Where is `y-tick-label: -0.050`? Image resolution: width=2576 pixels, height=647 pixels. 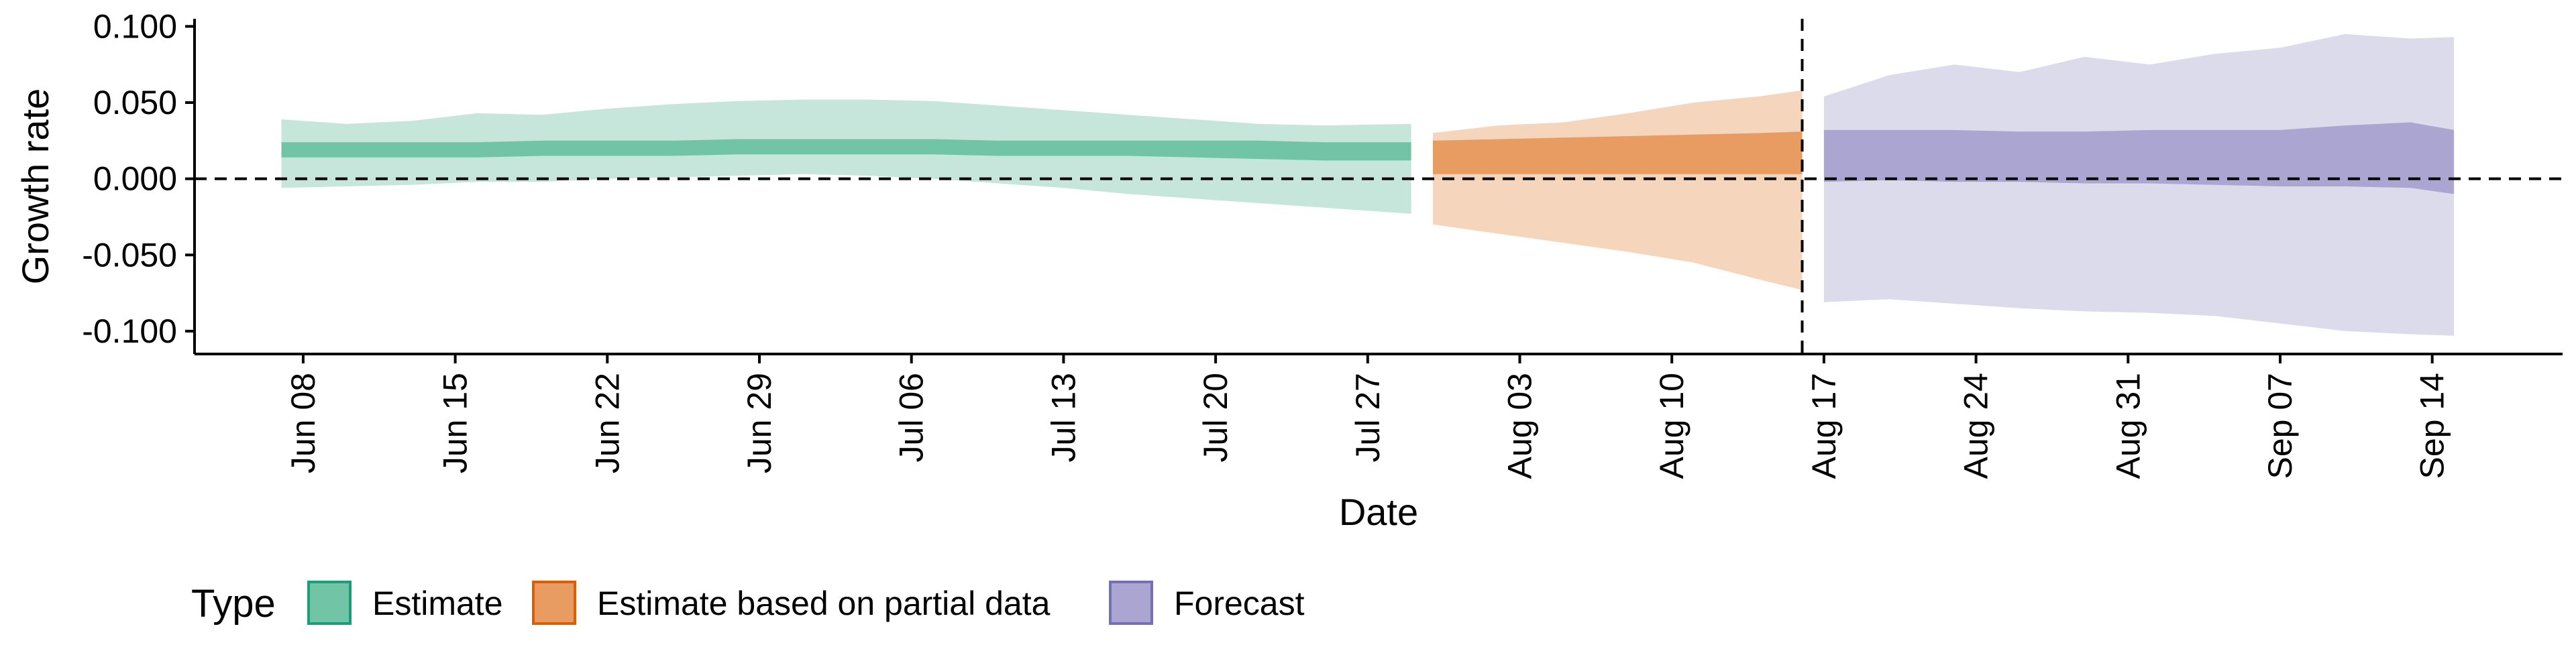
y-tick-label: -0.050 is located at coordinates (129, 255).